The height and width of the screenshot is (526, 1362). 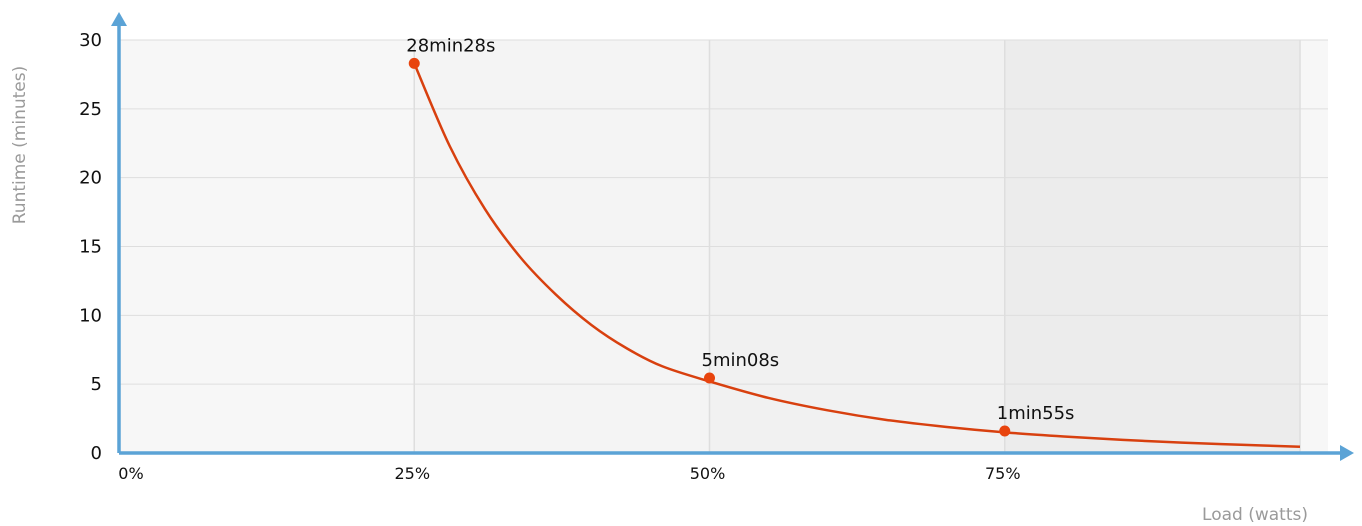 What do you see at coordinates (96, 453) in the screenshot?
I see `y-tick-label: 0` at bounding box center [96, 453].